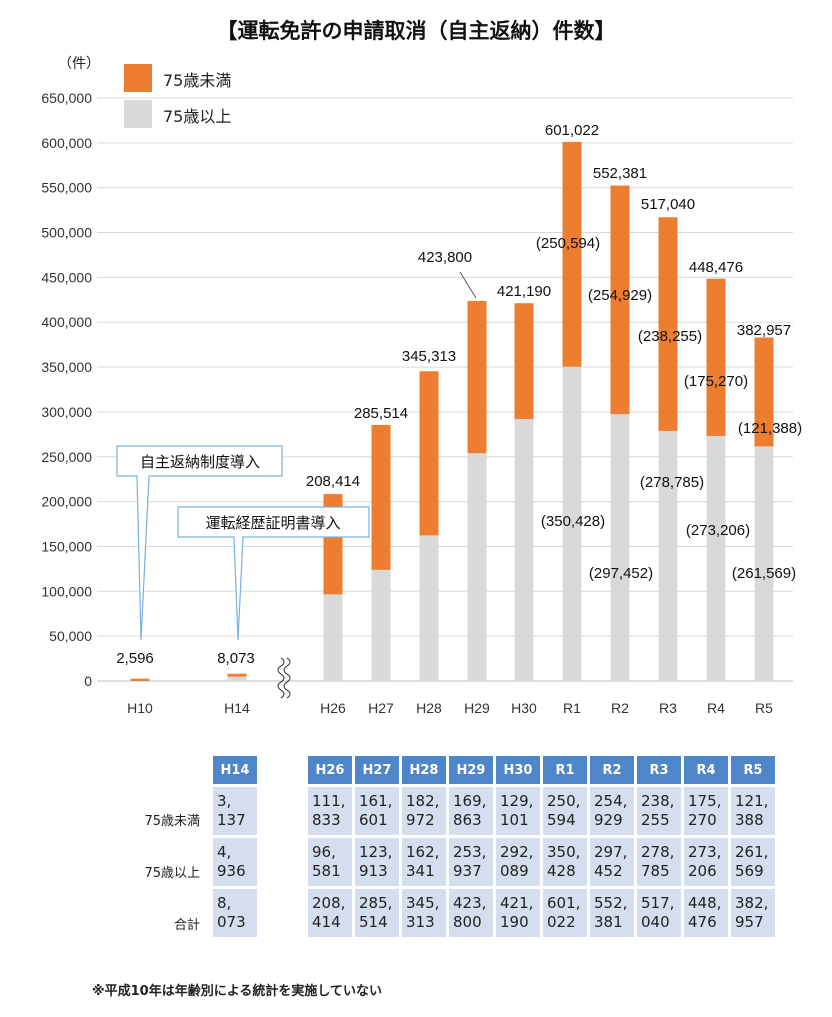  What do you see at coordinates (138, 114) in the screenshot?
I see `legend-swatch-over75` at bounding box center [138, 114].